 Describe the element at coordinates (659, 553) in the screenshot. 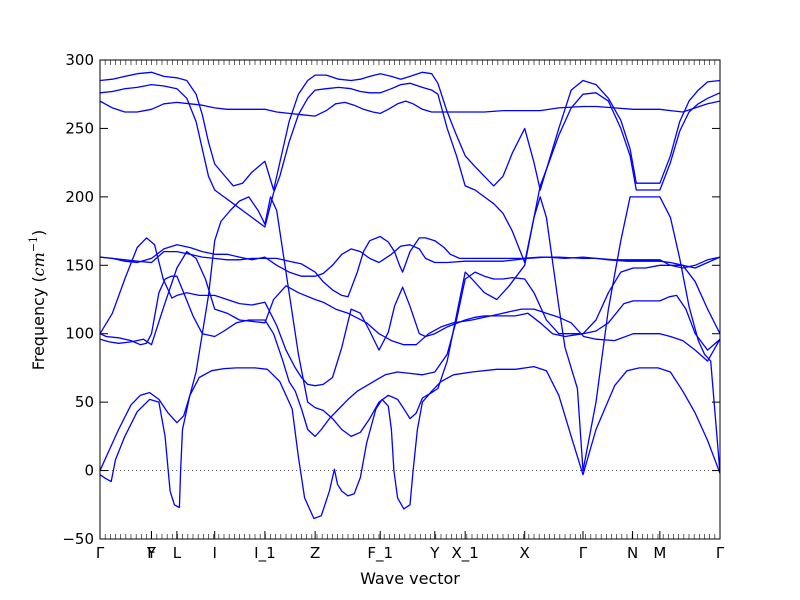

I see `x-tick-label: M` at that location.